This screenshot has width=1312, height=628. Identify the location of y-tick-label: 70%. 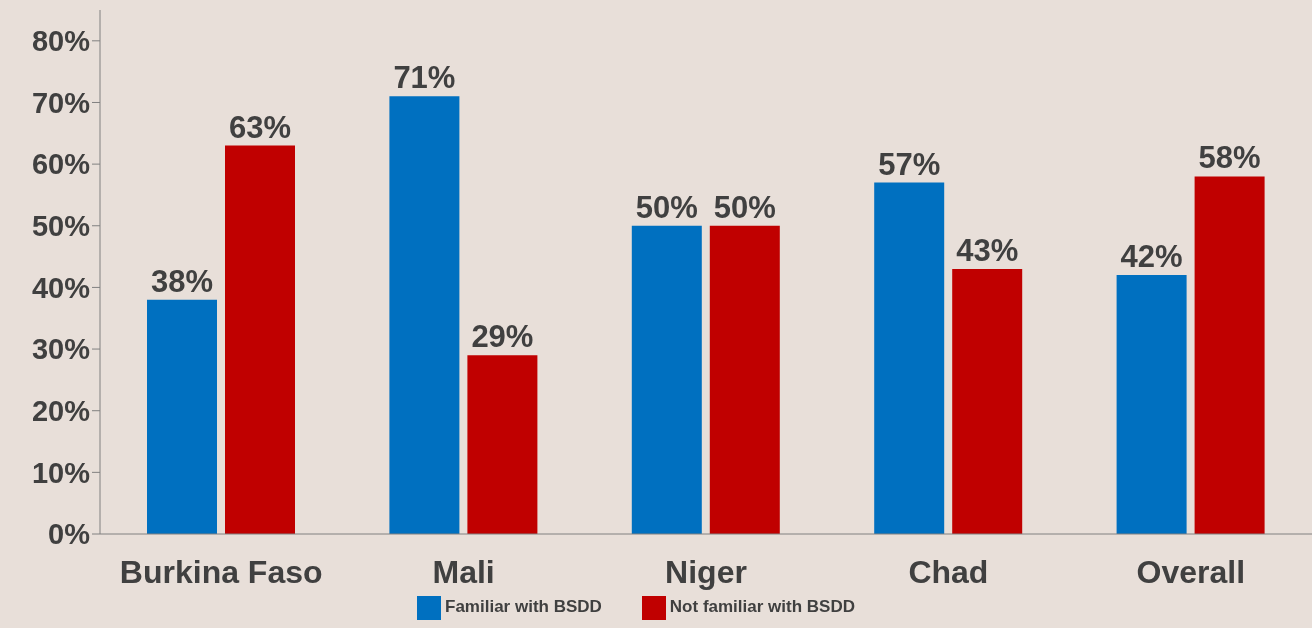
(61, 102).